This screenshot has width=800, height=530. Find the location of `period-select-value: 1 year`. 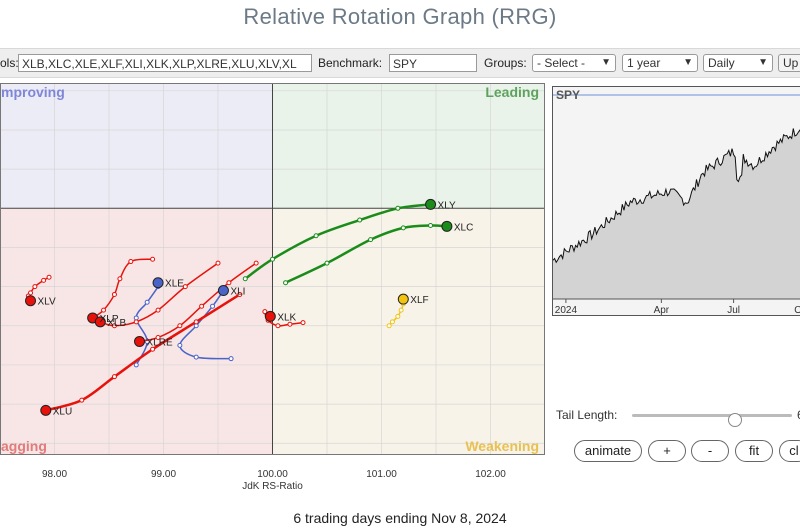

period-select-value: 1 year is located at coordinates (644, 63).